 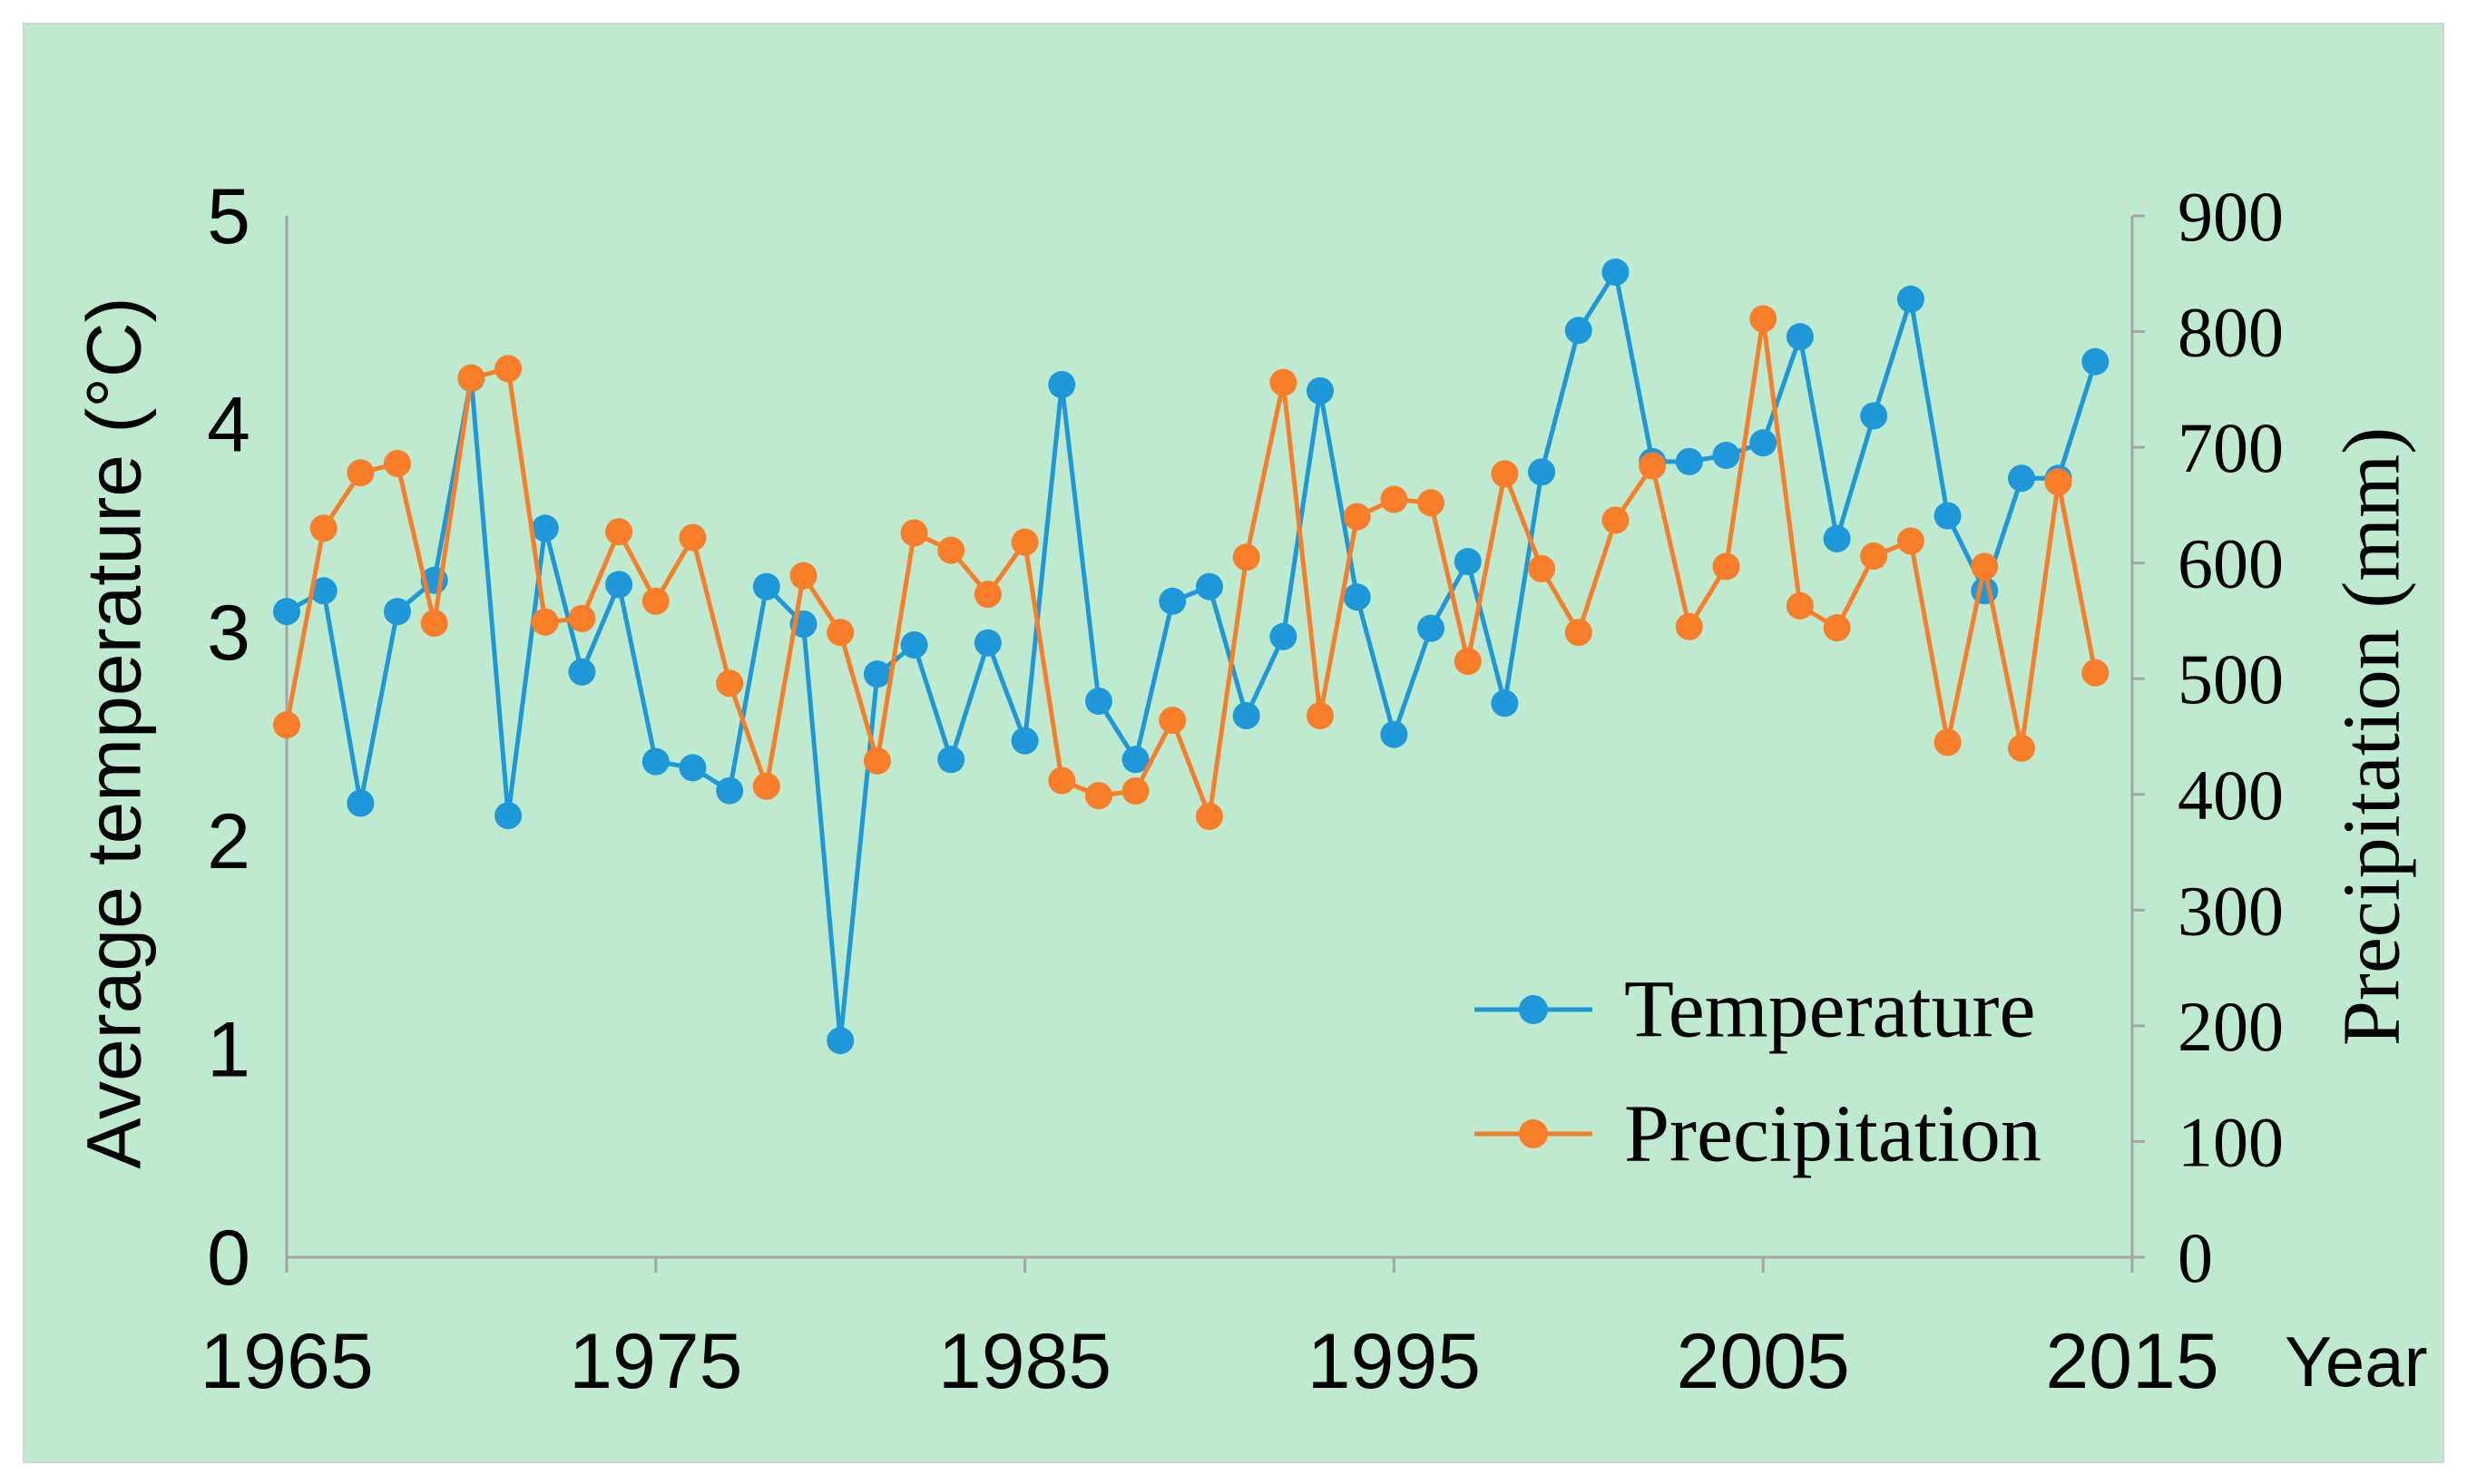 What do you see at coordinates (1910, 299) in the screenshot?
I see `temperature-point-2009` at bounding box center [1910, 299].